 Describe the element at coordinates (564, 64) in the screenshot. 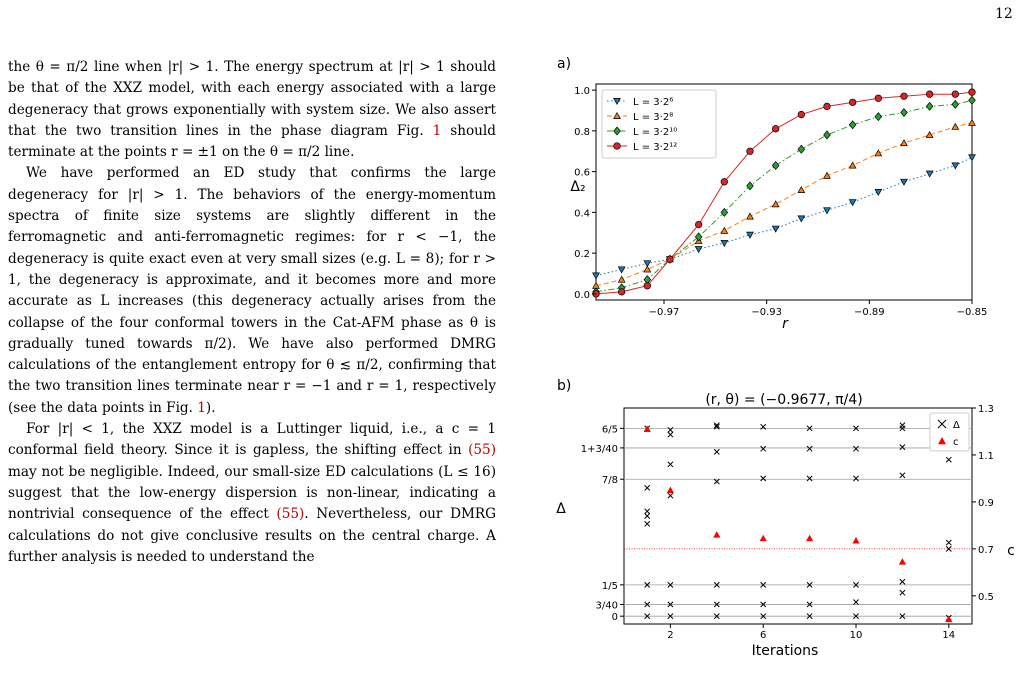

I see `panel-a-label: a)` at that location.